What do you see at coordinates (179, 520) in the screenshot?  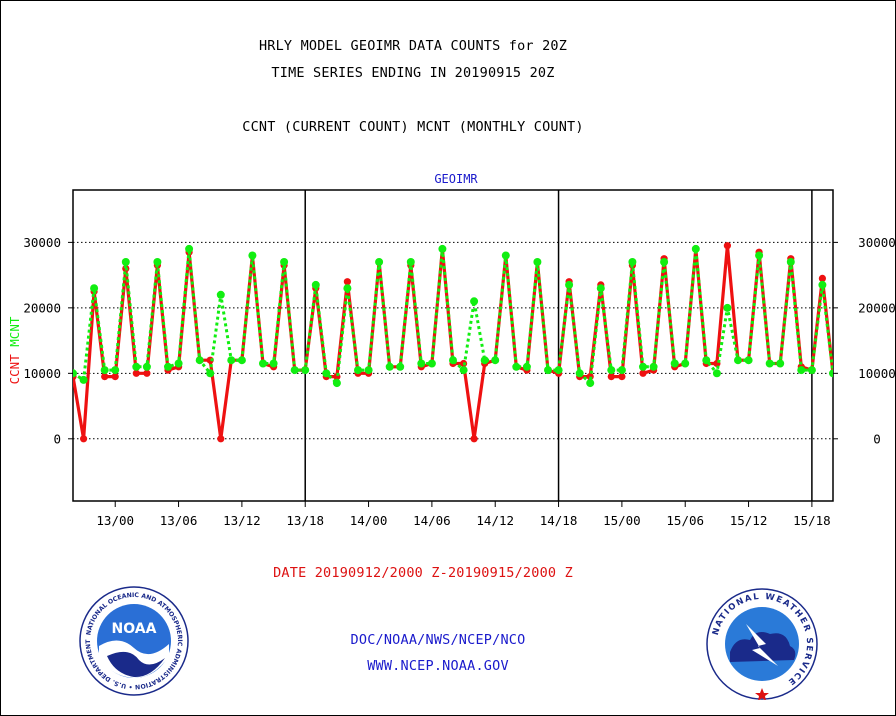 I see `x-tick-label: 13/06` at bounding box center [179, 520].